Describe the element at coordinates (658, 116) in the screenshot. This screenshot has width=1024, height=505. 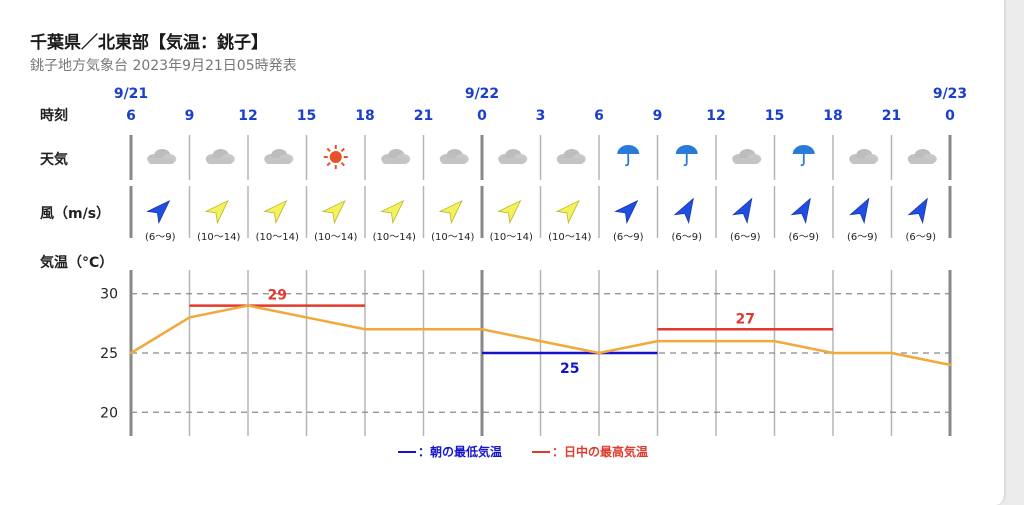
I see `hour-label: 9` at that location.